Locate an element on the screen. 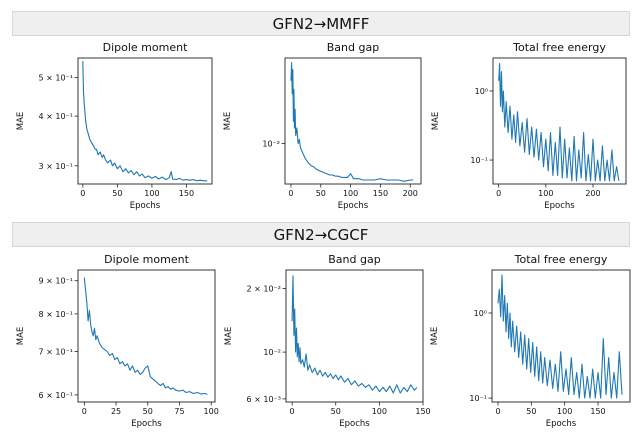 Image resolution: width=640 pixels, height=437 pixels. y-tick-label: 5 × 10⁻¹ is located at coordinates (56, 78).